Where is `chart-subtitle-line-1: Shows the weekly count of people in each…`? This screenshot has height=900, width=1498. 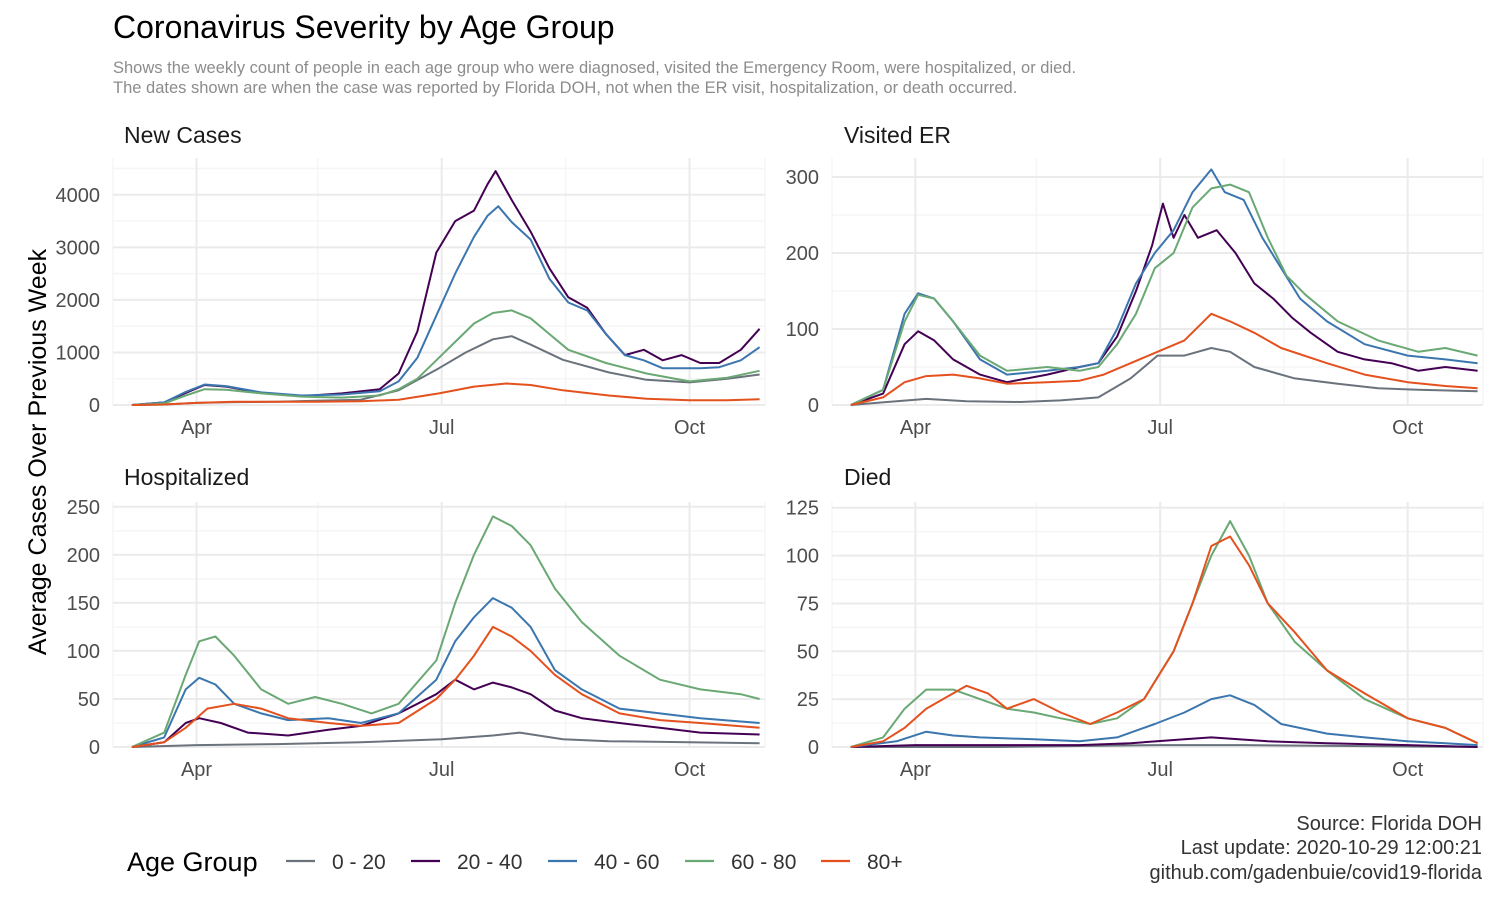 chart-subtitle-line-1: Shows the weekly count of people in each… is located at coordinates (594, 68).